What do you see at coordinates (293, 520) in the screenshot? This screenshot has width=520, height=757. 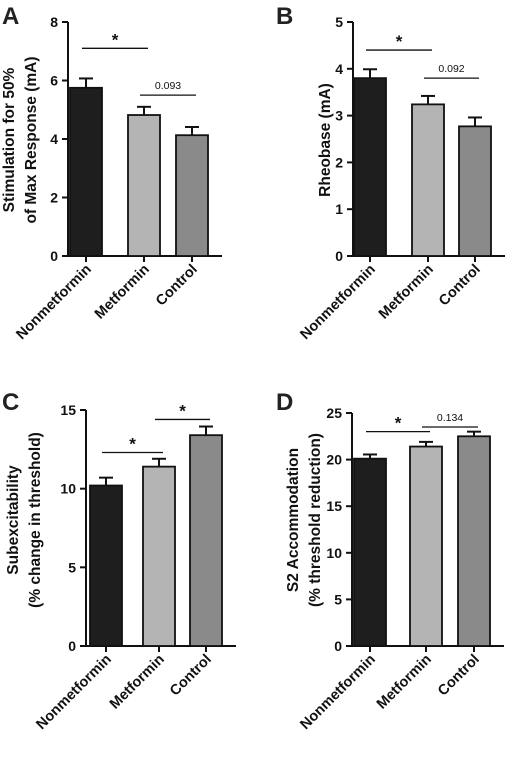 I see `y-axis-label: S2 Accommodation` at bounding box center [293, 520].